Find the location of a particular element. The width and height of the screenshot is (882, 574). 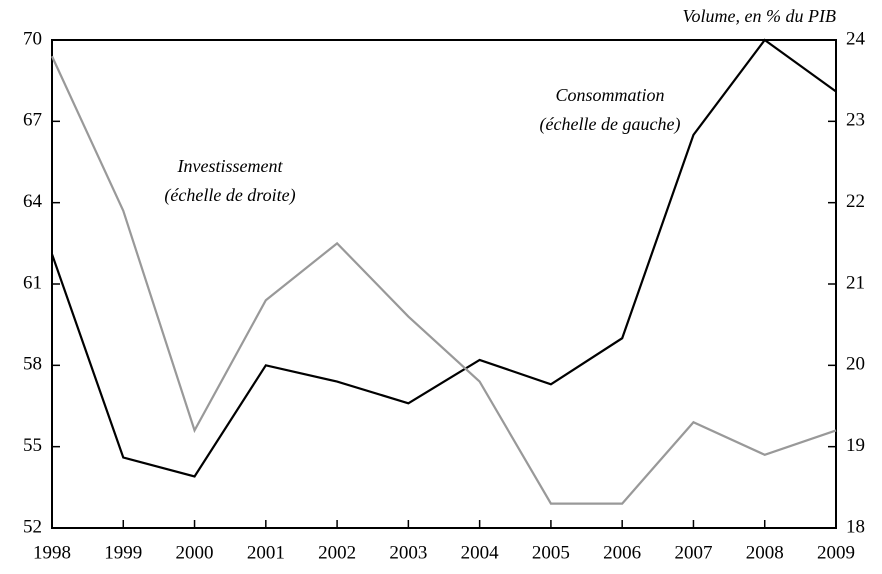

x-tick-label: 2007 is located at coordinates (693, 552).